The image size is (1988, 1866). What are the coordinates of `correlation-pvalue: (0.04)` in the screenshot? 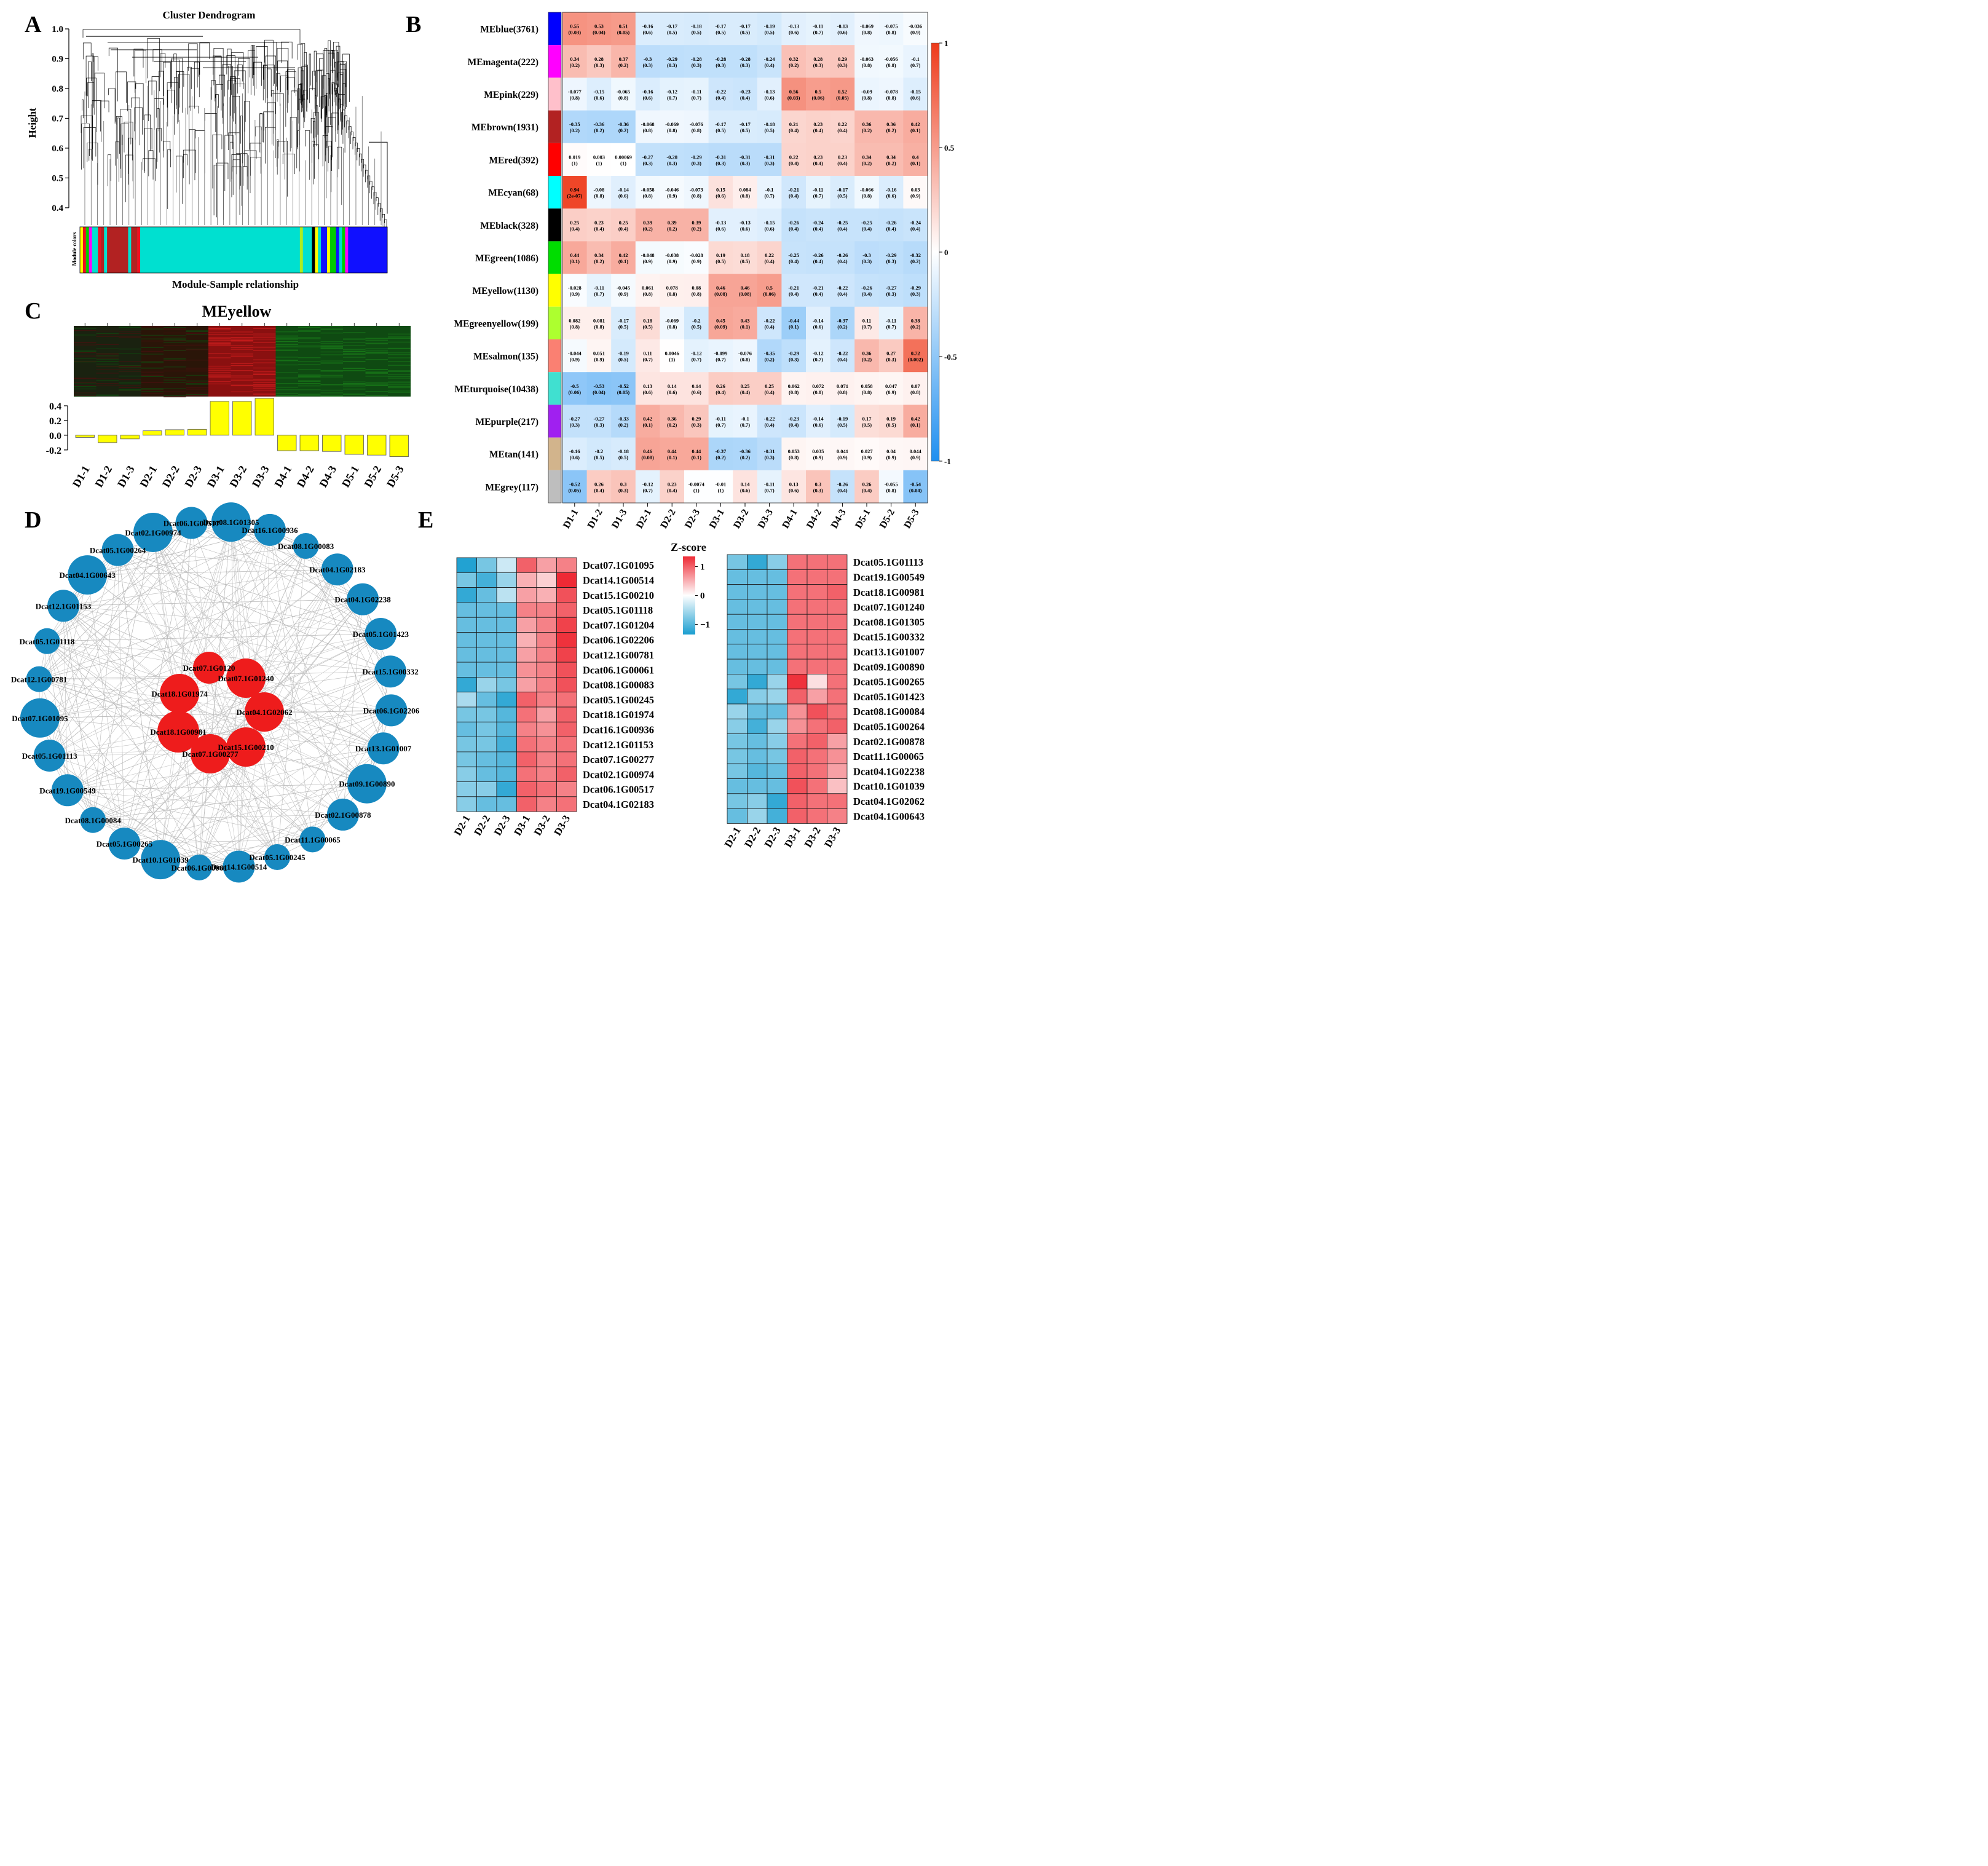 It's located at (599, 392).